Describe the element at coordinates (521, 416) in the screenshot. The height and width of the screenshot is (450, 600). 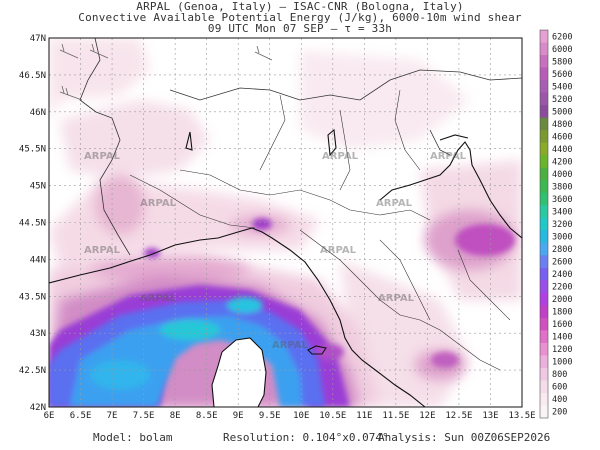
I see `longitude-tick-label: 13.5E` at that location.